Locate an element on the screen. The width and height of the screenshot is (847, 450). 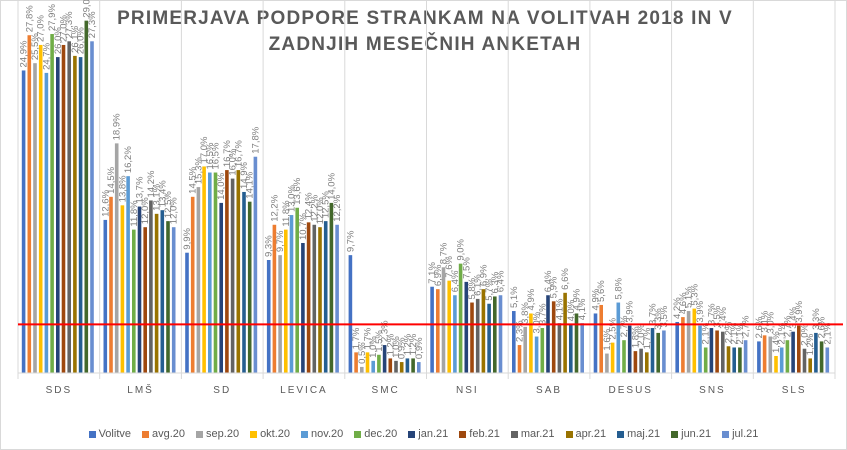
data-label: 14,5% is located at coordinates (193, 179).